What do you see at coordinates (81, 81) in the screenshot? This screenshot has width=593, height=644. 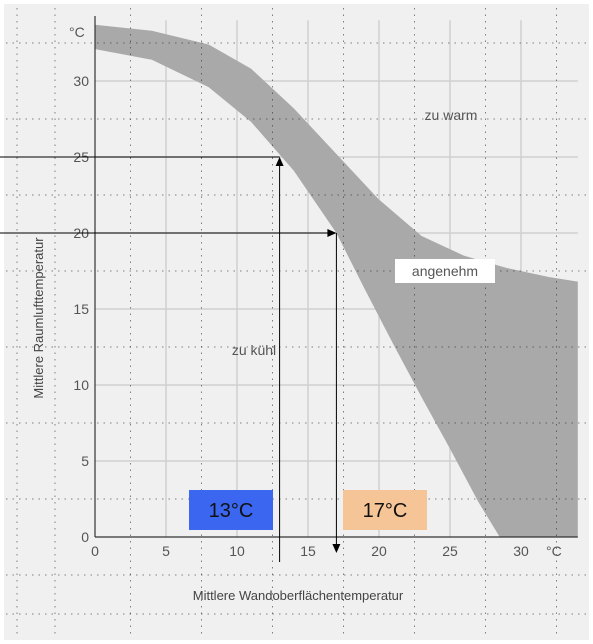 I see `y-tick-label: 30` at bounding box center [81, 81].